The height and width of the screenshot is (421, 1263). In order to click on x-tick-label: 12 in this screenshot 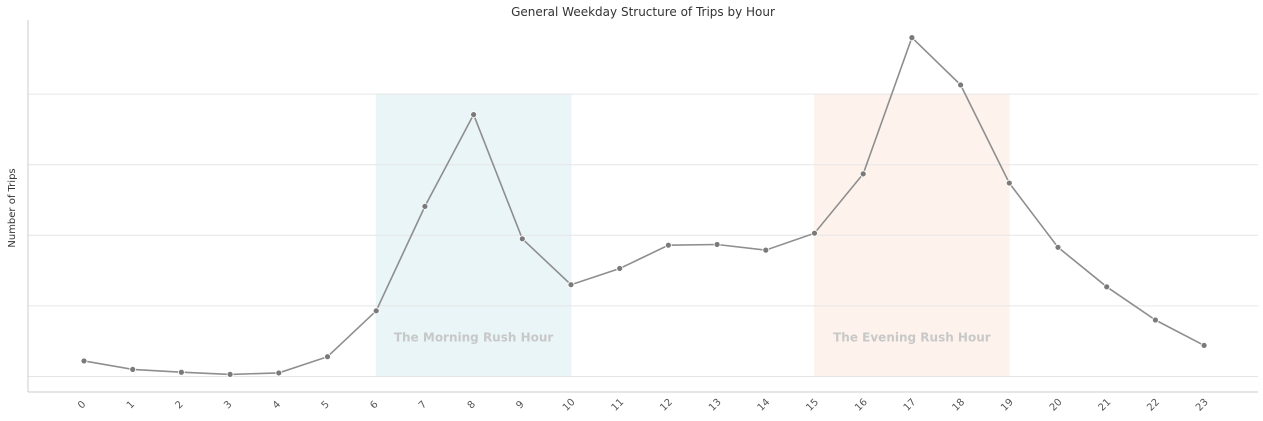, I will do `click(666, 405)`.